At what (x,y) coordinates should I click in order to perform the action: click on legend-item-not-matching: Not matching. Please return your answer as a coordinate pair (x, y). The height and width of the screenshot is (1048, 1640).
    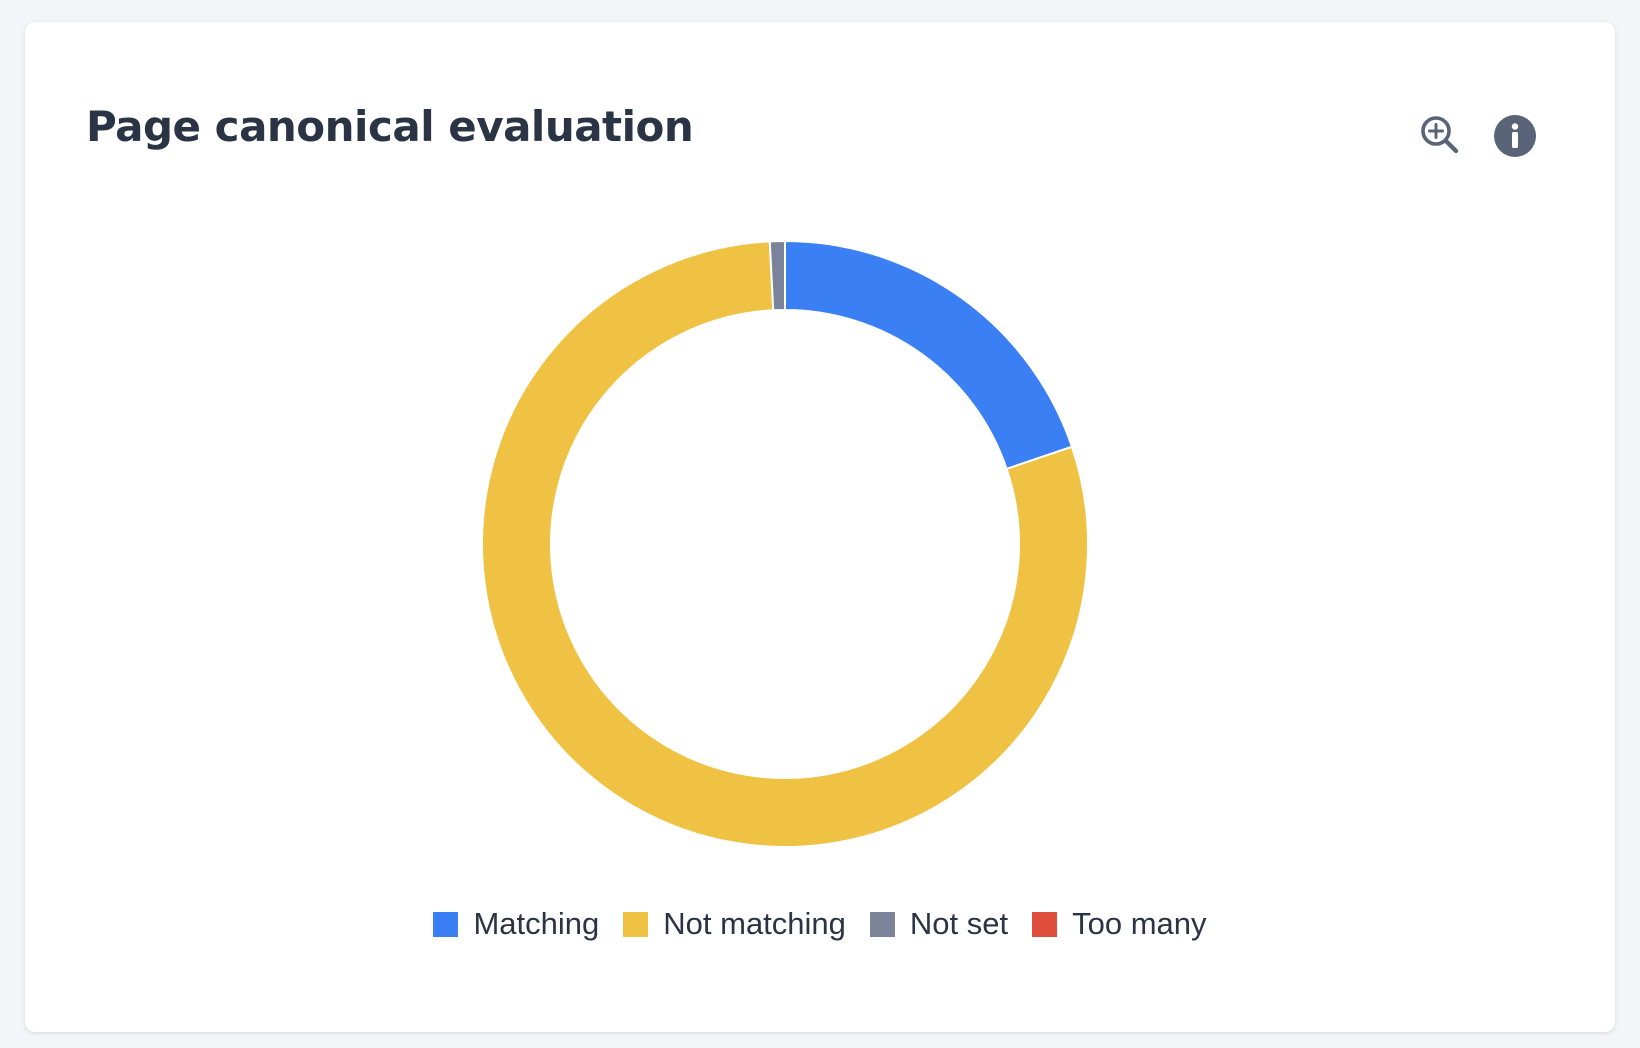
    Looking at the image, I should click on (734, 924).